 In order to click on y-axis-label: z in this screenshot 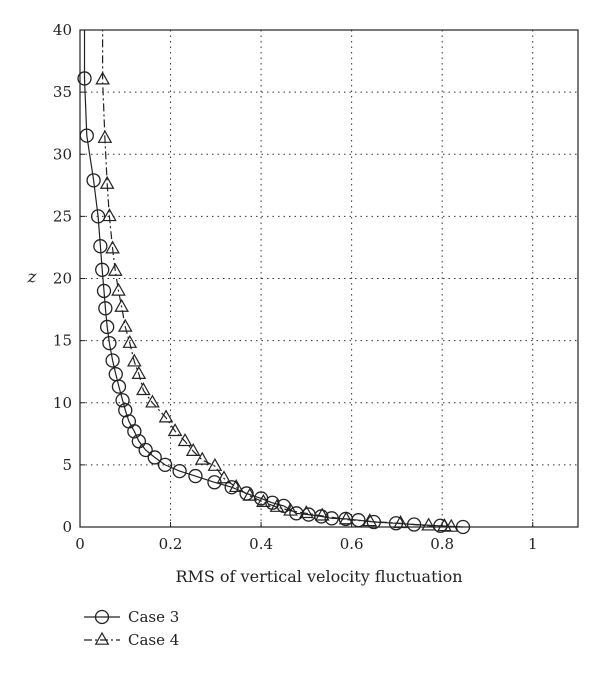, I will do `click(32, 278)`.